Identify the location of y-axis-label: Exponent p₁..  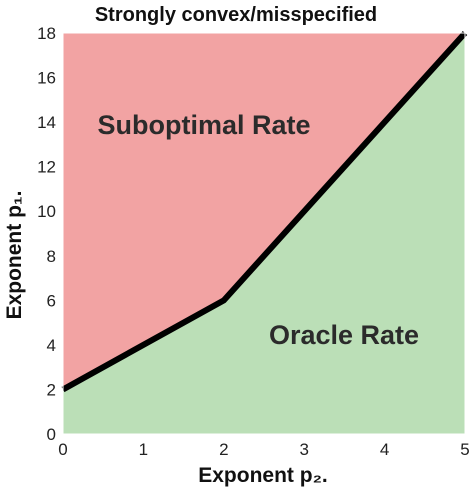
(14, 255).